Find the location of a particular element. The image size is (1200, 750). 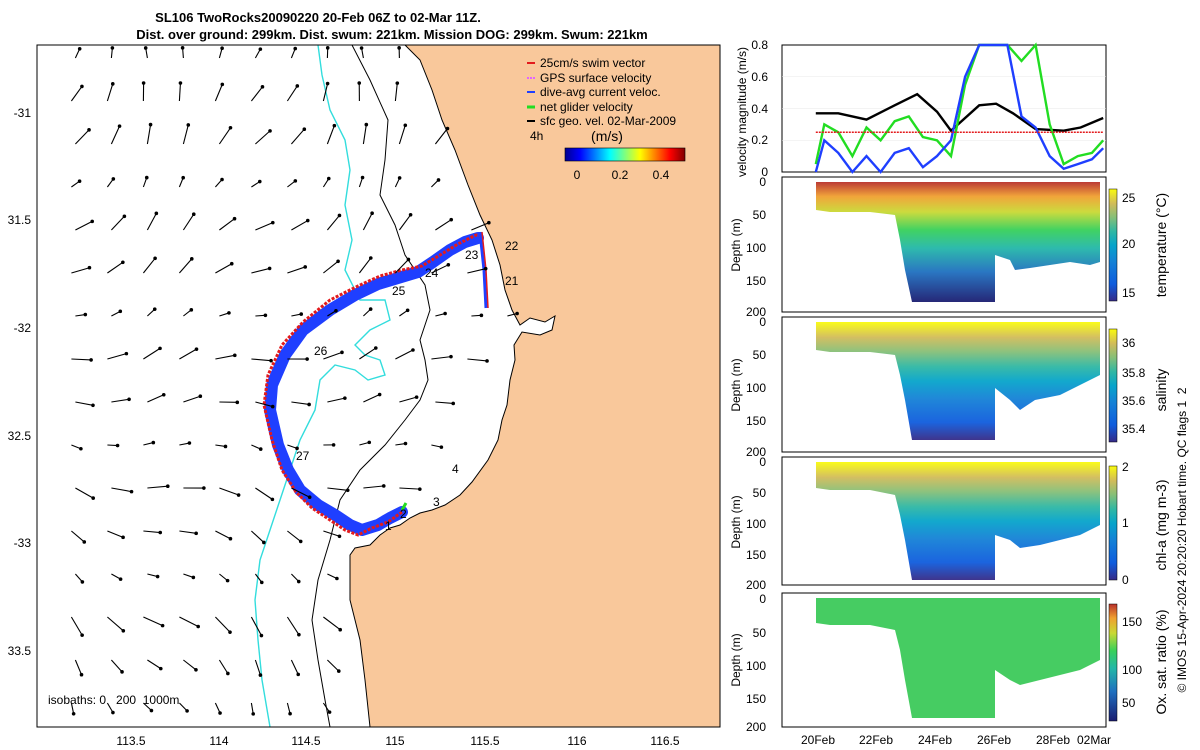

vel-ytick: 0.2 is located at coordinates (759, 140).